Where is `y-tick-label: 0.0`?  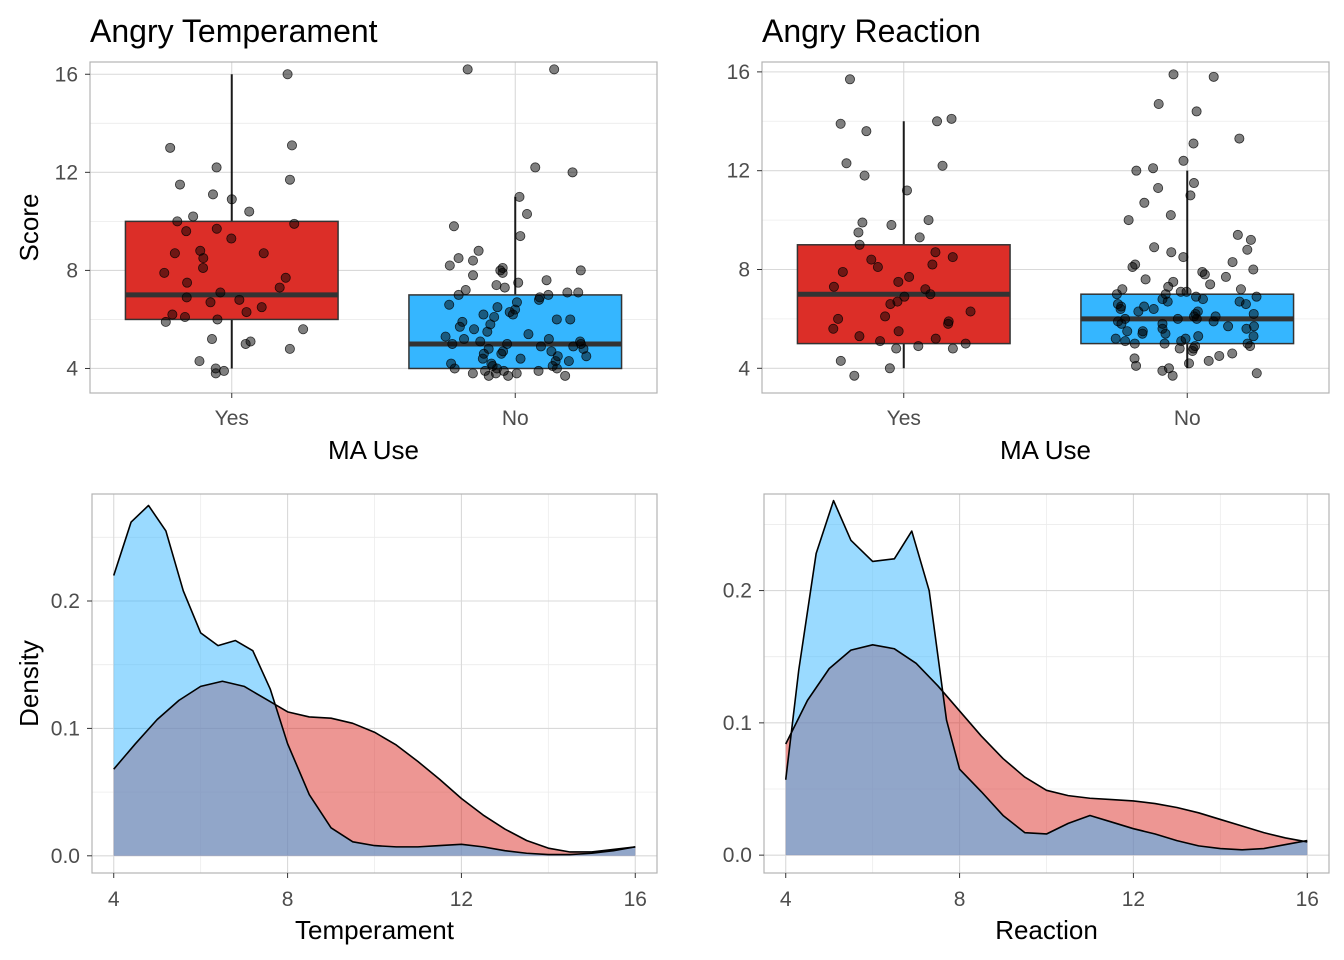
y-tick-label: 0.0 is located at coordinates (737, 855).